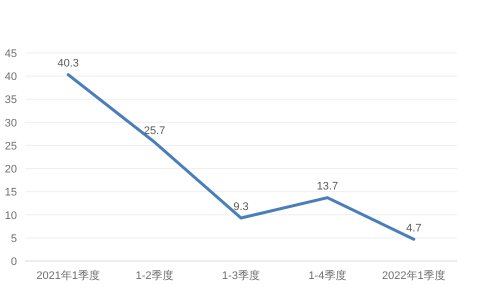  Describe the element at coordinates (10, 170) in the screenshot. I see `y-tick-label: 20` at that location.